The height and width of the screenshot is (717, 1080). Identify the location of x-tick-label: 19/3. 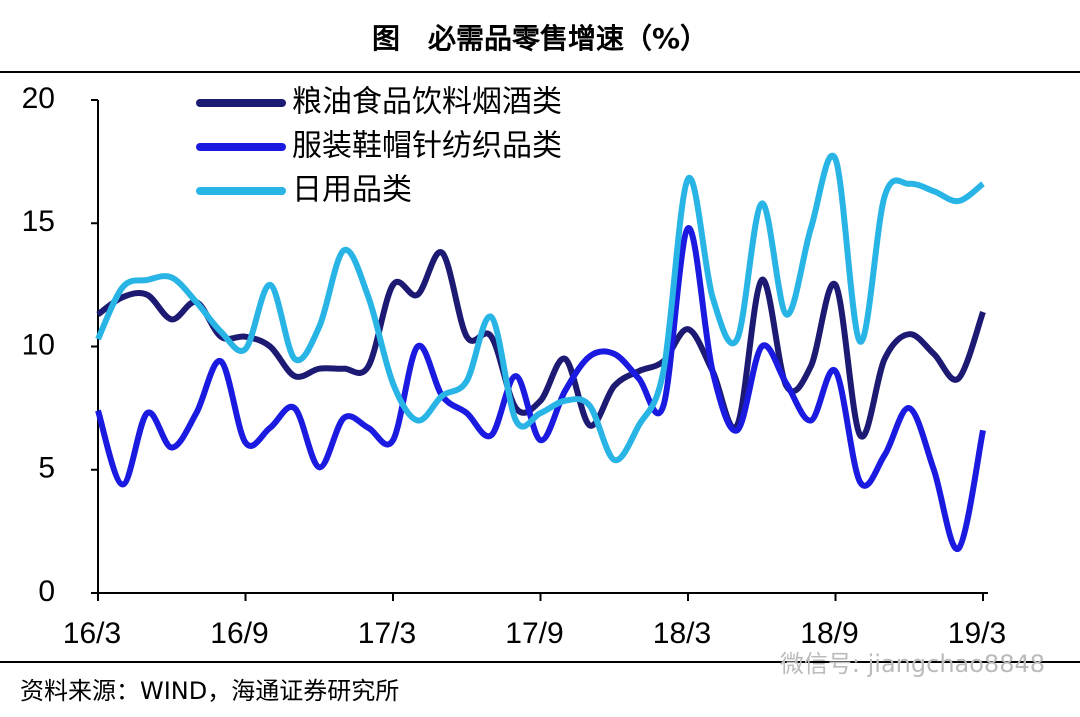
(977, 633).